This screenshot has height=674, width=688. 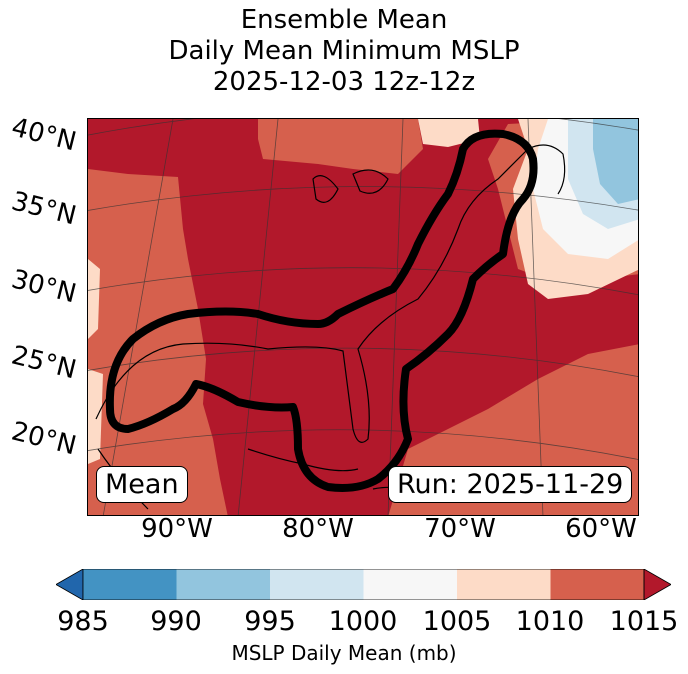 What do you see at coordinates (44, 363) in the screenshot?
I see `lat-label-25: 25°N` at bounding box center [44, 363].